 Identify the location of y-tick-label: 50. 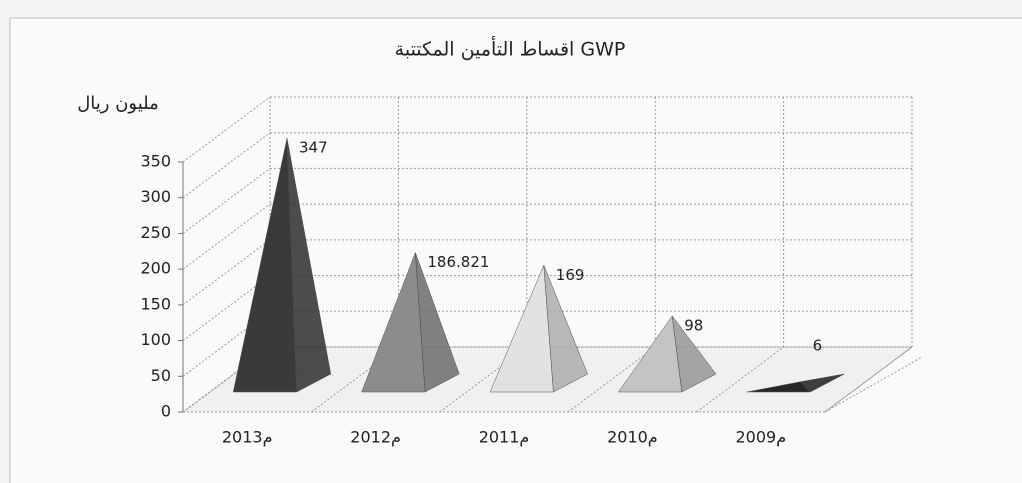
(161, 375).